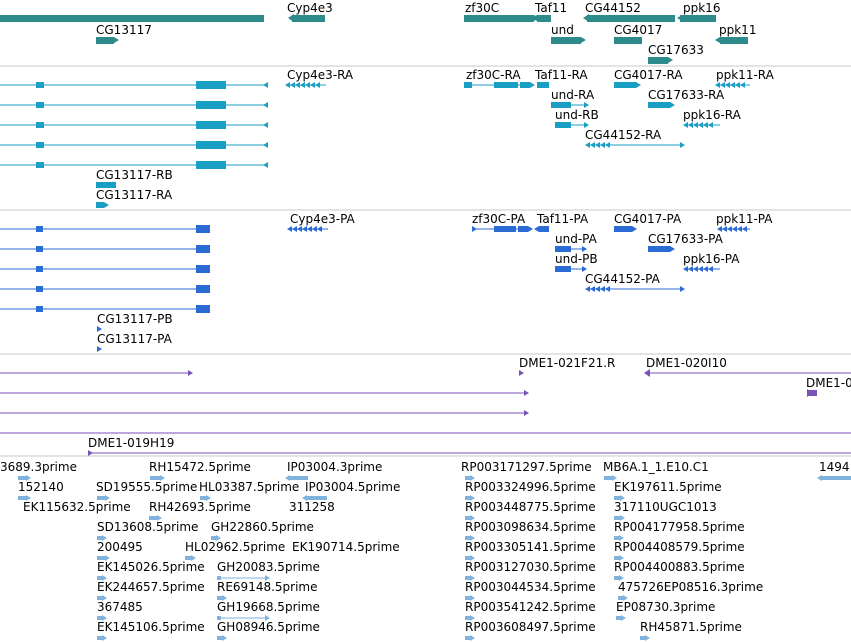 This screenshot has height=642, width=851. What do you see at coordinates (287, 85) in the screenshot?
I see `strand-chevron-icon` at bounding box center [287, 85].